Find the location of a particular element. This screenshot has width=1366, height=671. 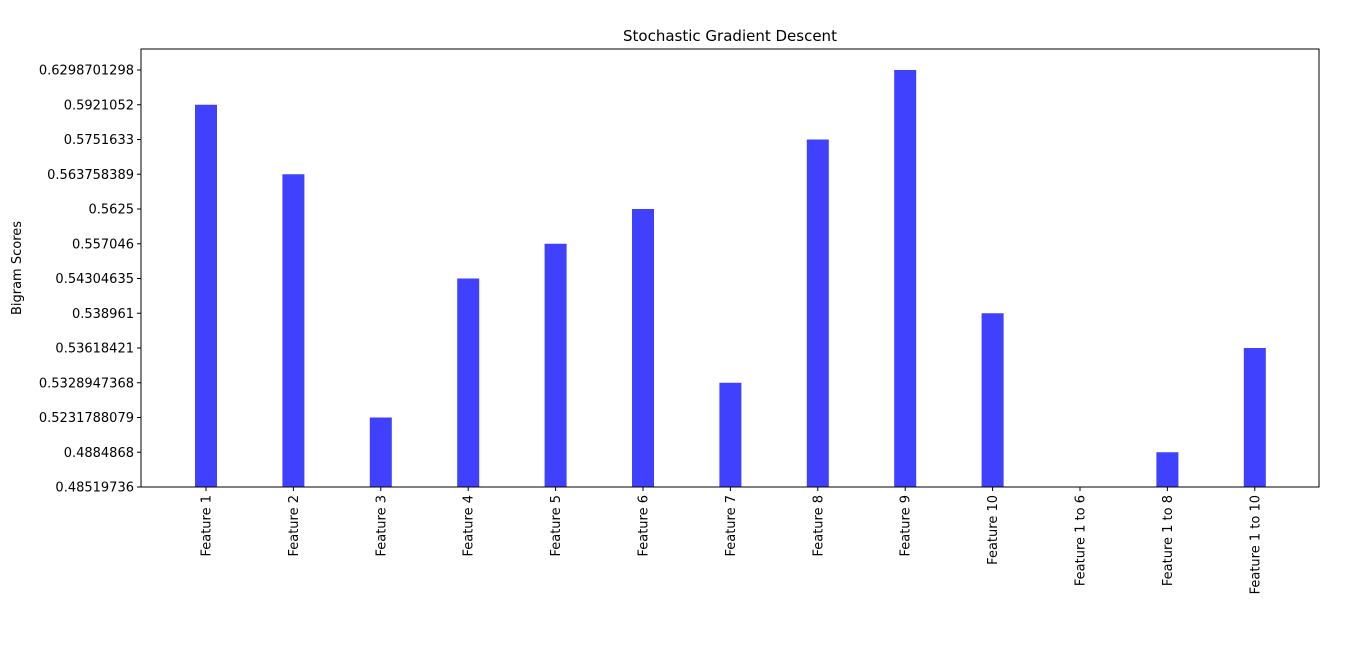

y-tick-label: 0.5328947368 is located at coordinates (86, 383).